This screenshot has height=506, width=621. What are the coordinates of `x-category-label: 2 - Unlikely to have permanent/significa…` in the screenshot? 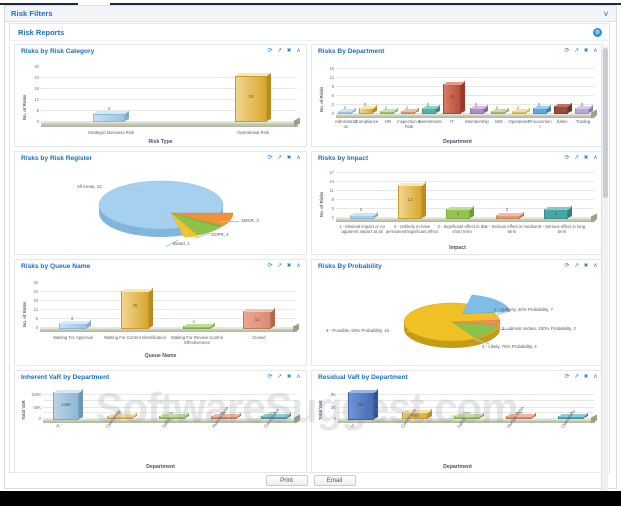 It's located at (412, 229).